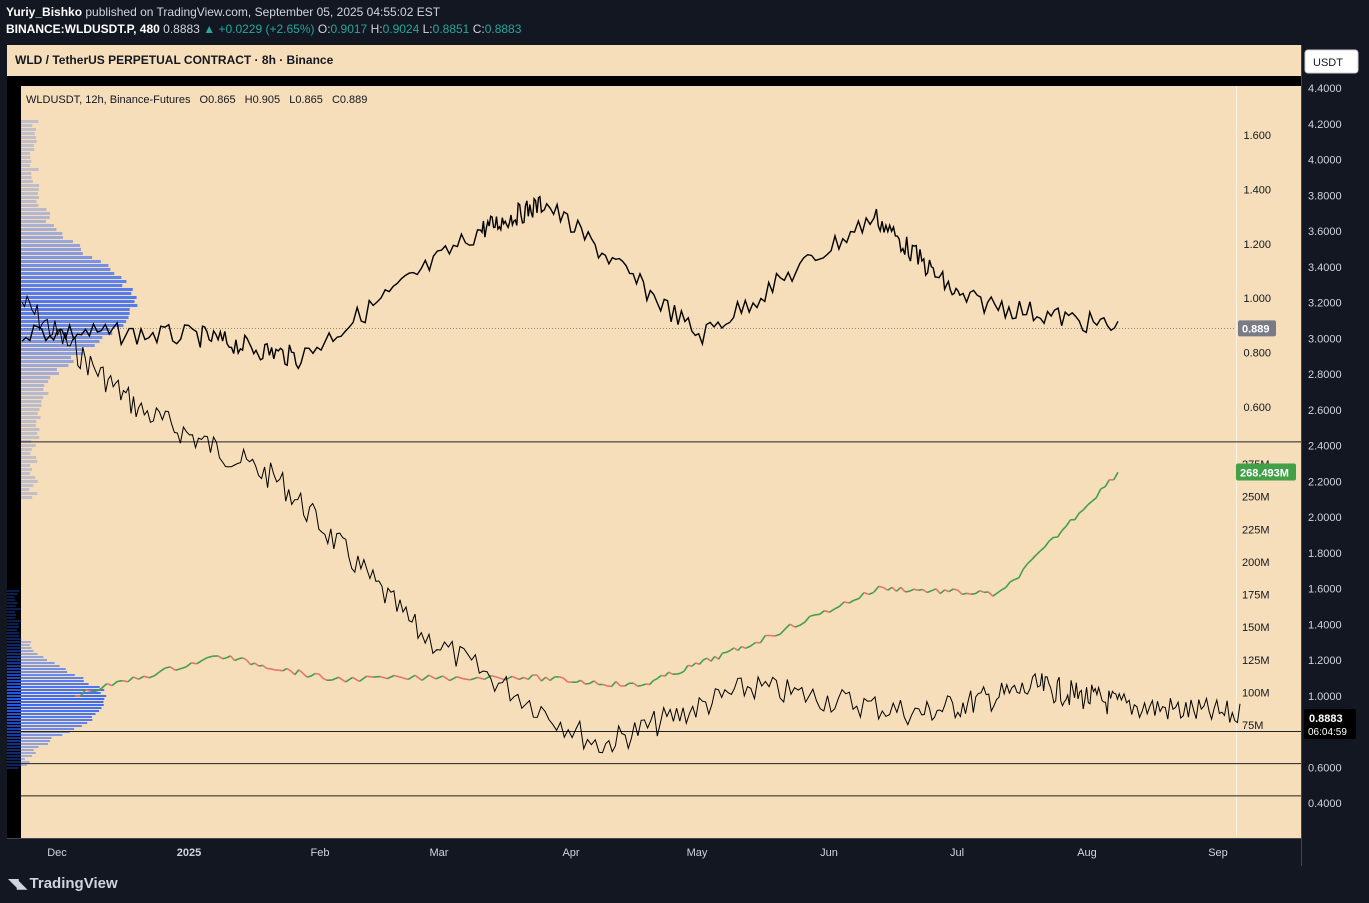 The width and height of the screenshot is (1369, 903). Describe the element at coordinates (376, 29) in the screenshot. I see `high-label: H:` at that location.